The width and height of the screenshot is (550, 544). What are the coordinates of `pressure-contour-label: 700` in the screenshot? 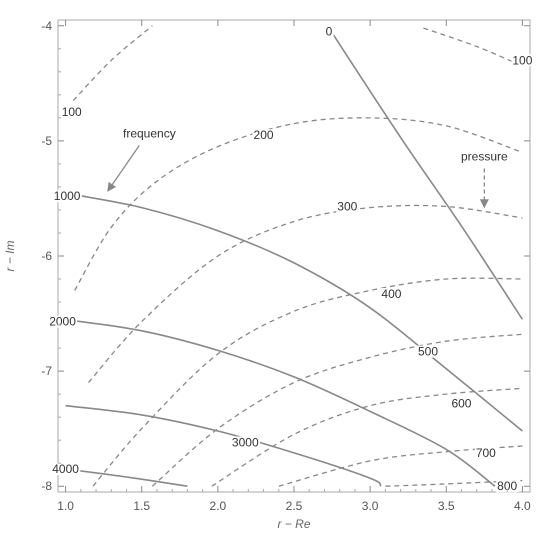 It's located at (486, 453).